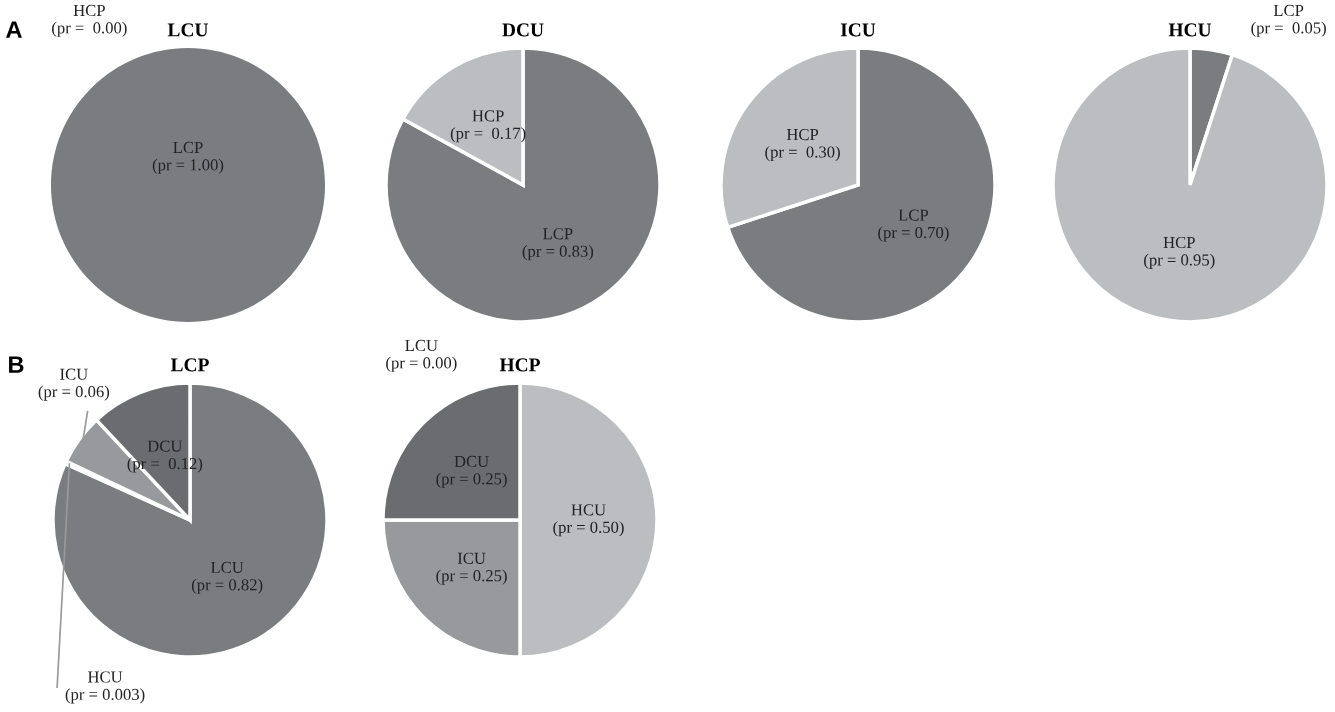 The width and height of the screenshot is (1335, 712). Describe the element at coordinates (227, 567) in the screenshot. I see `slice-label: LCU` at that location.